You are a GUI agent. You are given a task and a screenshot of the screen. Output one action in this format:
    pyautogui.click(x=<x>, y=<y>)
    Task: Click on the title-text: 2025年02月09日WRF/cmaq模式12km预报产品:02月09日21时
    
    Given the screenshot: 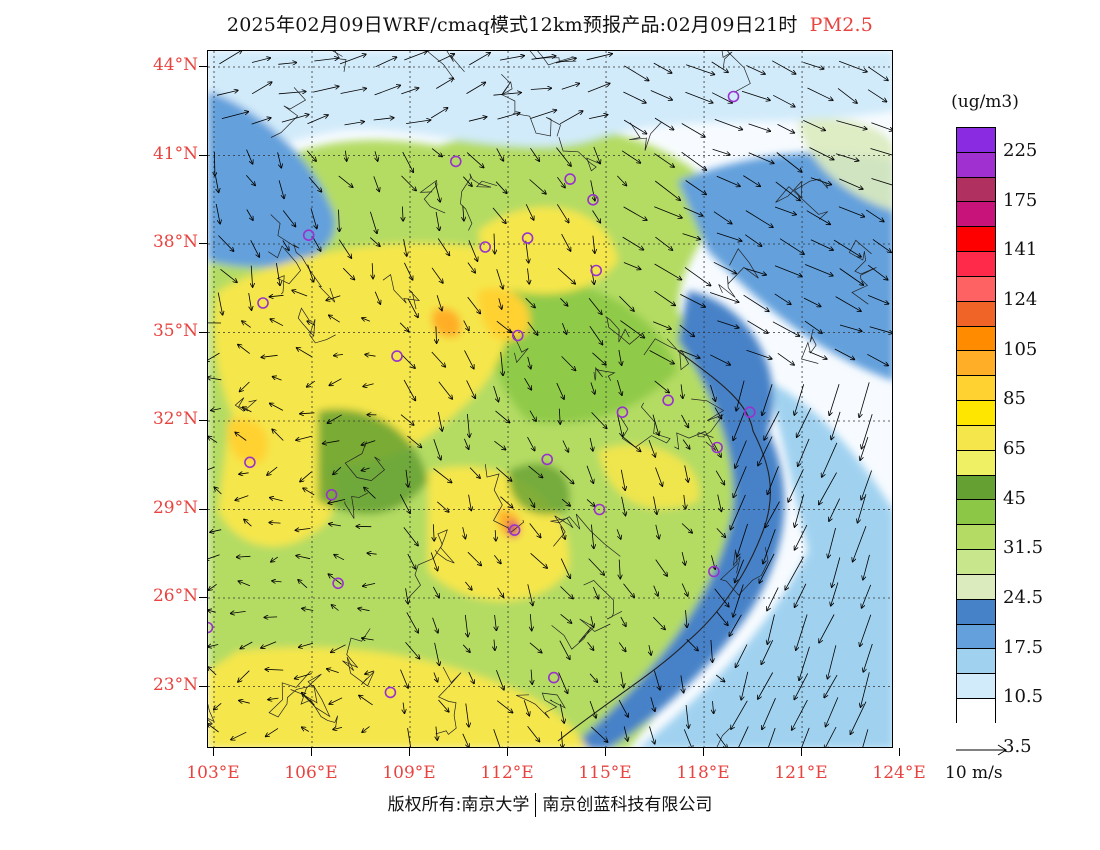 What is the action you would take?
    pyautogui.click(x=512, y=25)
    